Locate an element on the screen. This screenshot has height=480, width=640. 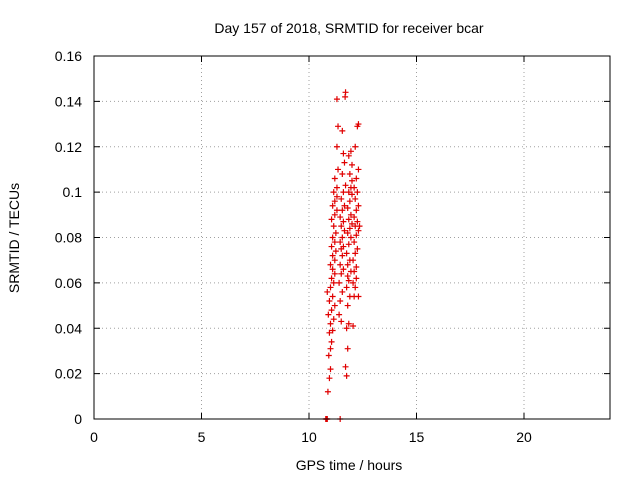
y-tick-label: 0.1 is located at coordinates (73, 192).